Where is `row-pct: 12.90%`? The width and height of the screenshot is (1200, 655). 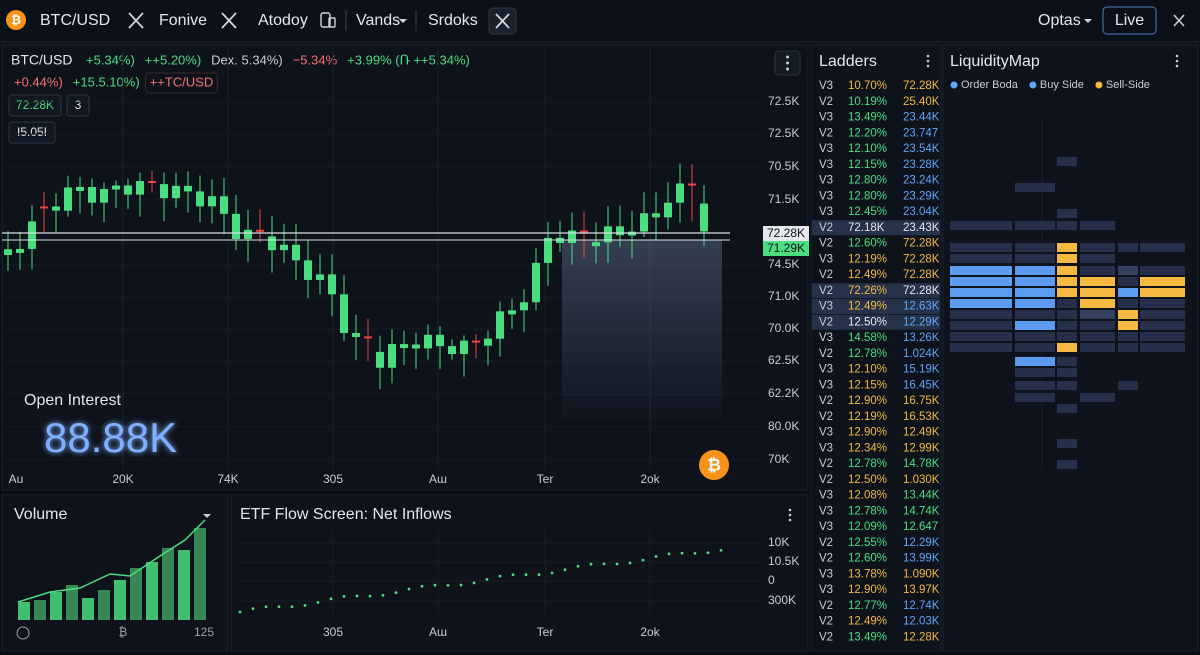
row-pct: 12.90% is located at coordinates (867, 433).